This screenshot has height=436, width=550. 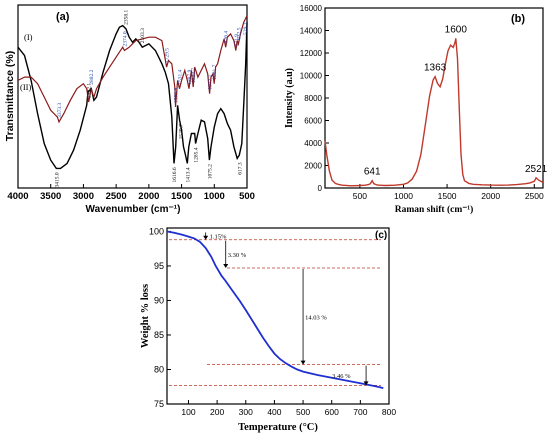 What do you see at coordinates (389, 412) in the screenshot?
I see `tga-x-tick-label: 800` at bounding box center [389, 412].